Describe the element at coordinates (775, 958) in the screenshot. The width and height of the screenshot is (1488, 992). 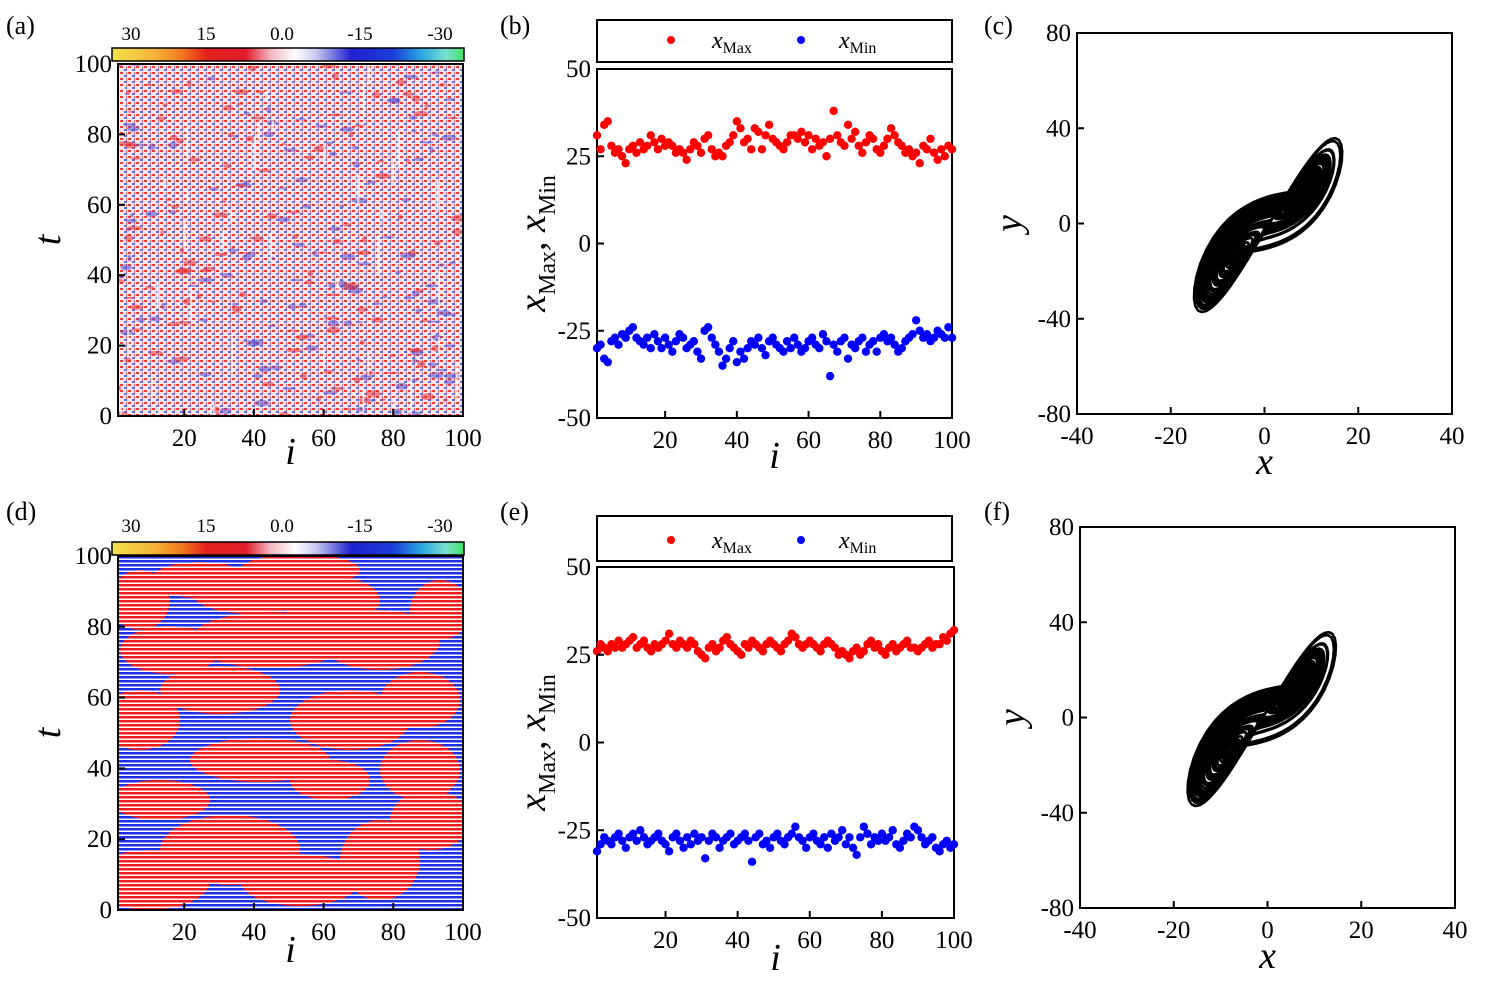
I see `x-axis-label: i` at that location.